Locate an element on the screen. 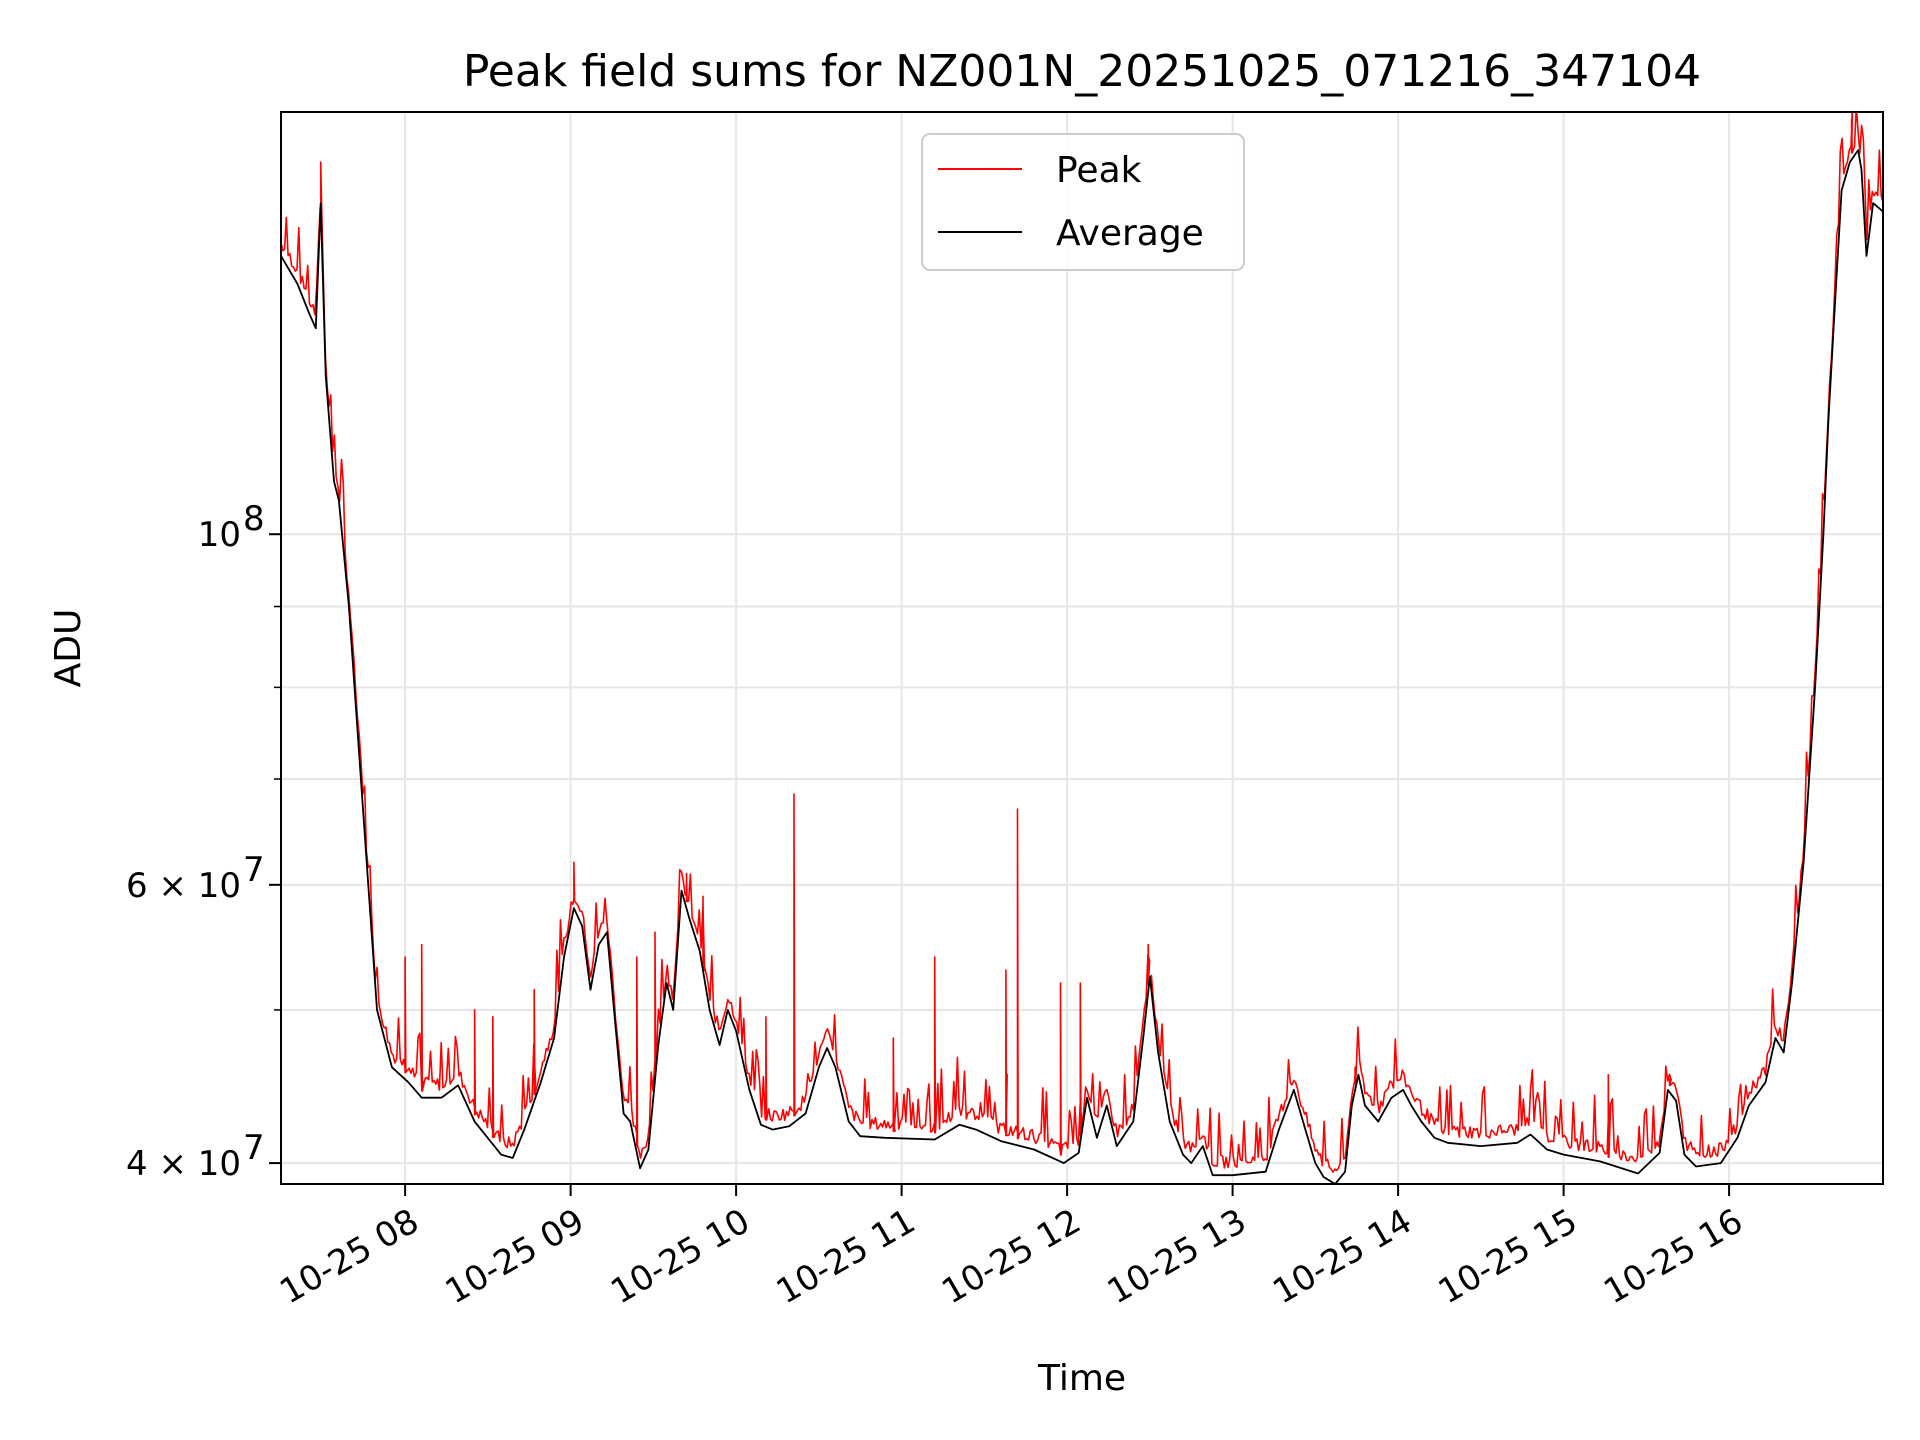  y-tick-label-base: 4 × 10 is located at coordinates (183, 1164).